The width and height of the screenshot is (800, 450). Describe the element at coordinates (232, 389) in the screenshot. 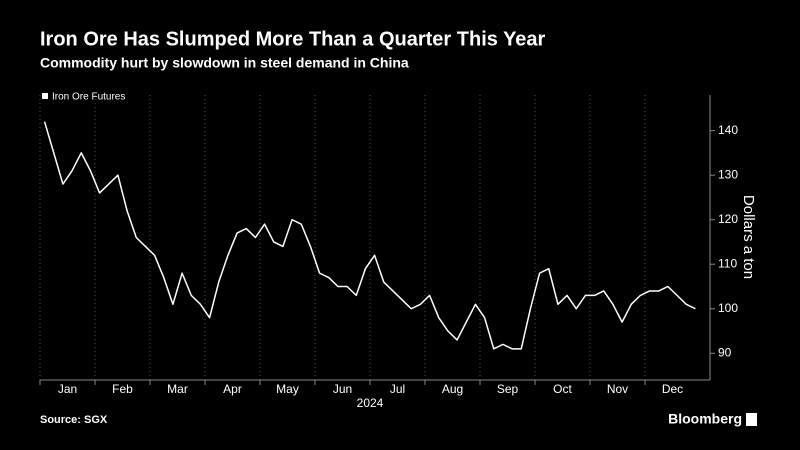

I see `x-tick-label: Apr` at that location.